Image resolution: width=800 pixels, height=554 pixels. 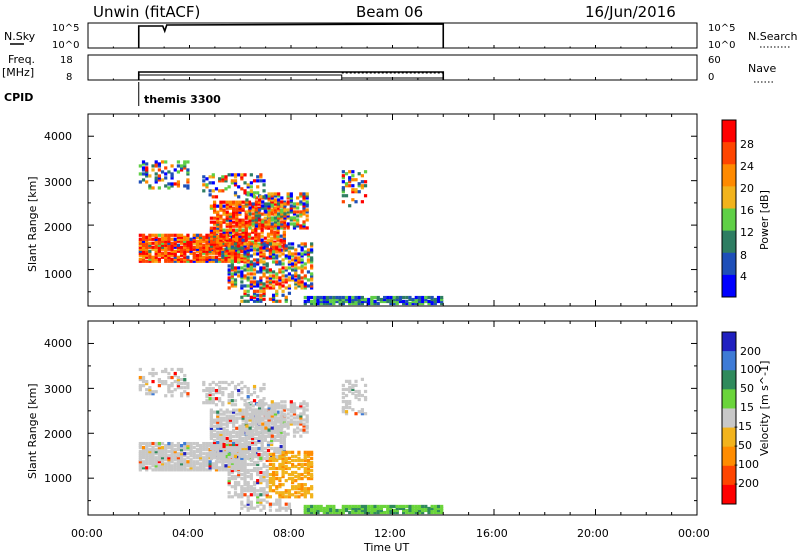 What do you see at coordinates (729, 264) in the screenshot?
I see `power-colorbar-swatch` at bounding box center [729, 264].